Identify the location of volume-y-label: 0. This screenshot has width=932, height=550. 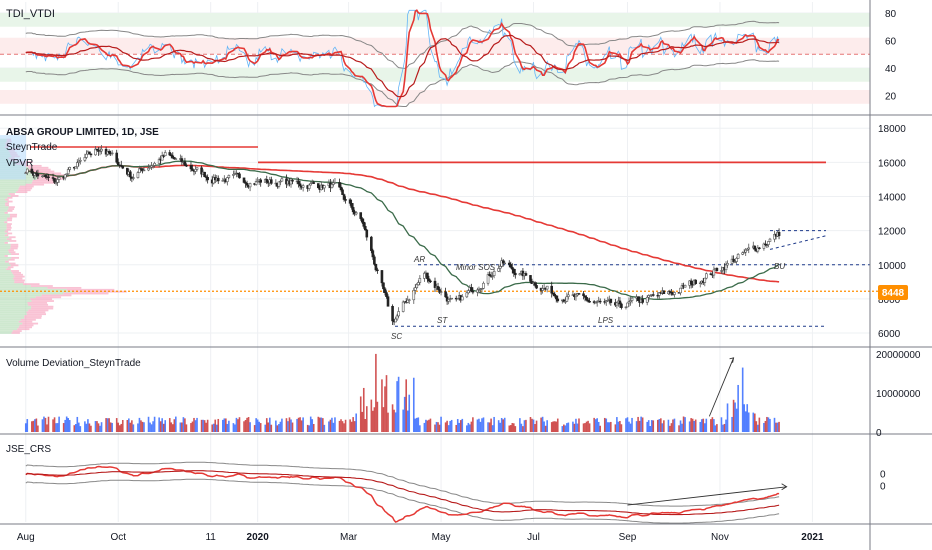
(879, 433).